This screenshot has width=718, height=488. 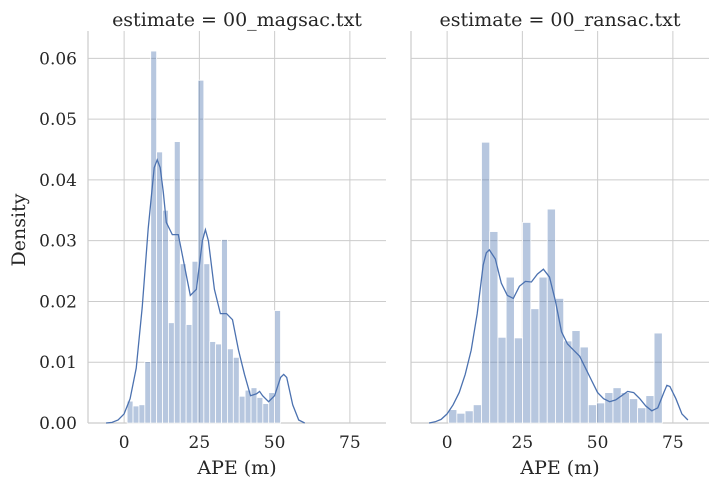 I want to click on kde-curve-ransac, so click(x=558, y=336).